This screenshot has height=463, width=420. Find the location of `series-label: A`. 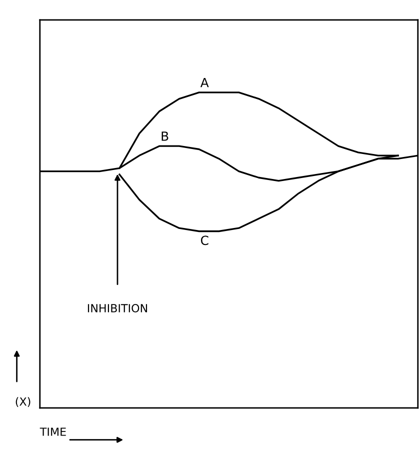

series-label: A is located at coordinates (204, 83).